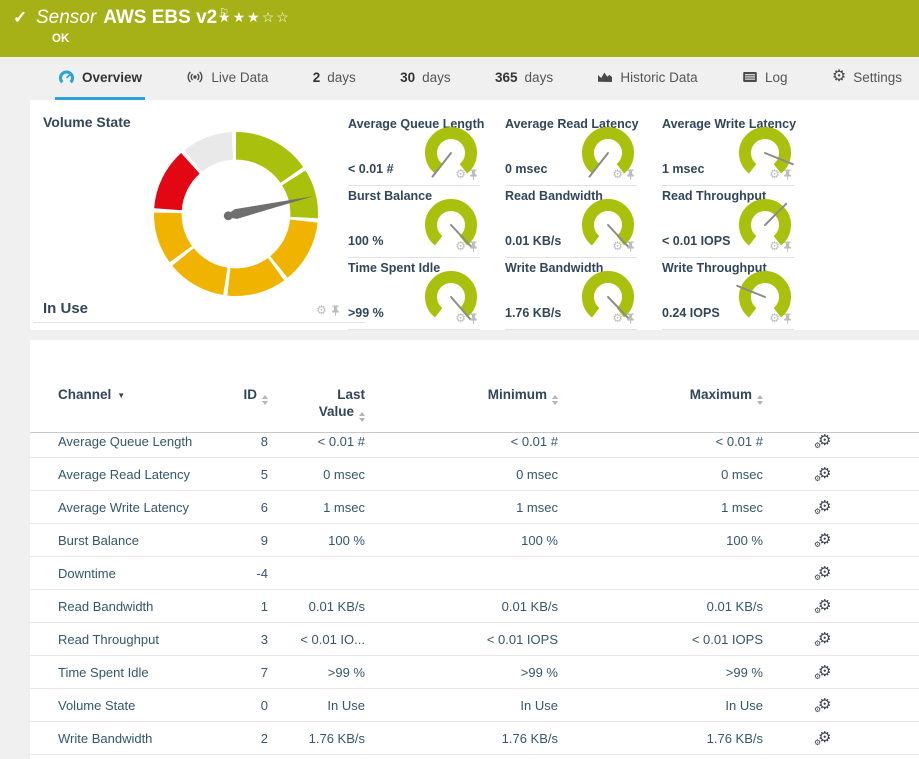 This screenshot has width=919, height=759. Describe the element at coordinates (571, 222) in the screenshot. I see `channel-gauge-cell: Read Bandwidth 0.01 KB/s ⚙` at that location.